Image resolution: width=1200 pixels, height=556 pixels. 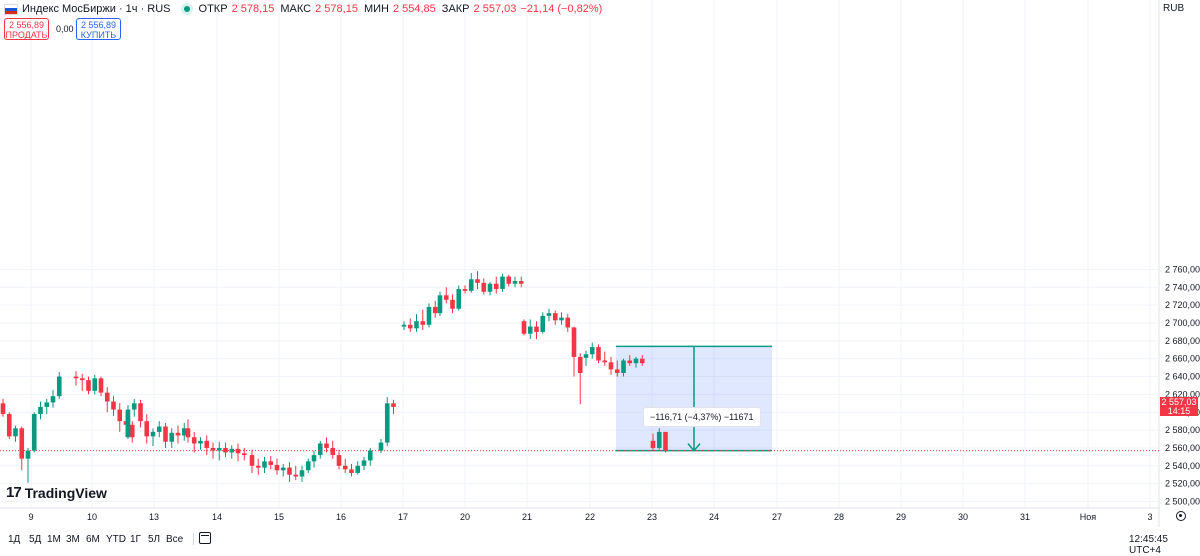 What do you see at coordinates (1182, 394) in the screenshot?
I see `price-tick-label: 2 620,00` at bounding box center [1182, 394].